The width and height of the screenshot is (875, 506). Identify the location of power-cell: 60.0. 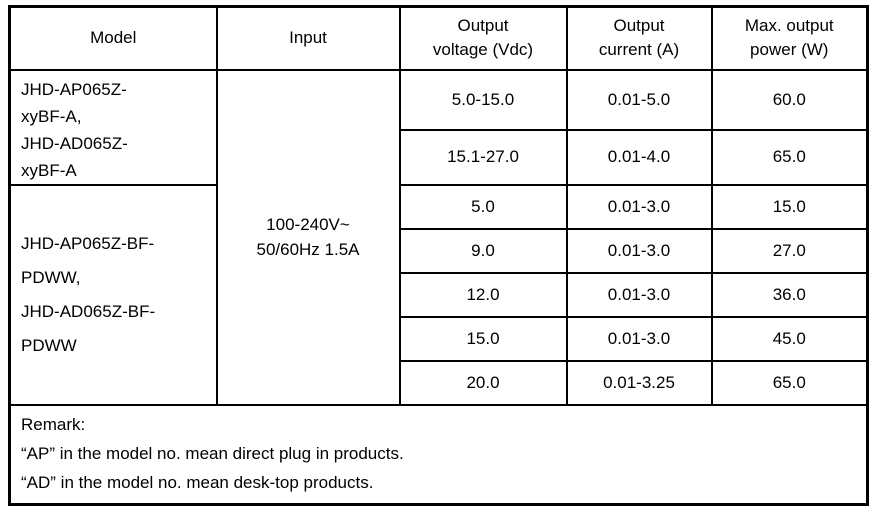
(789, 100).